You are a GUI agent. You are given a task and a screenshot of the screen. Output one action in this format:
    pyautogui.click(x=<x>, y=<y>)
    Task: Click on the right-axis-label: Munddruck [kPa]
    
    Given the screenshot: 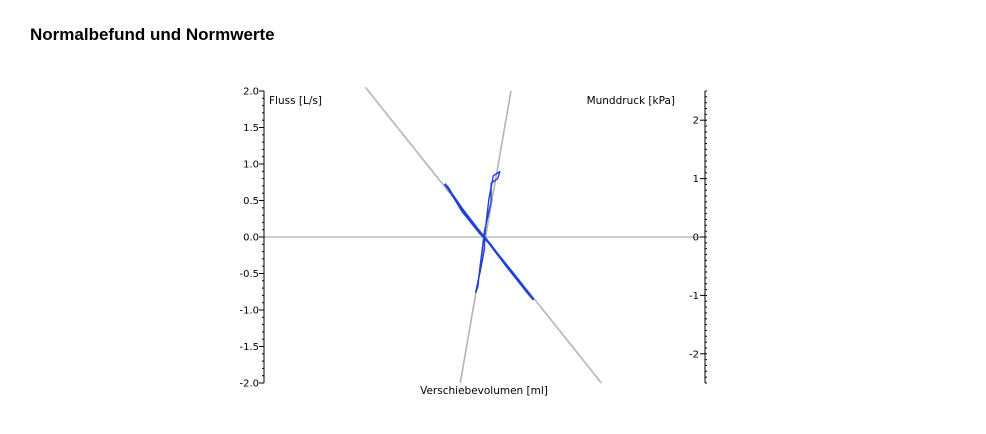 What is the action you would take?
    pyautogui.click(x=631, y=101)
    